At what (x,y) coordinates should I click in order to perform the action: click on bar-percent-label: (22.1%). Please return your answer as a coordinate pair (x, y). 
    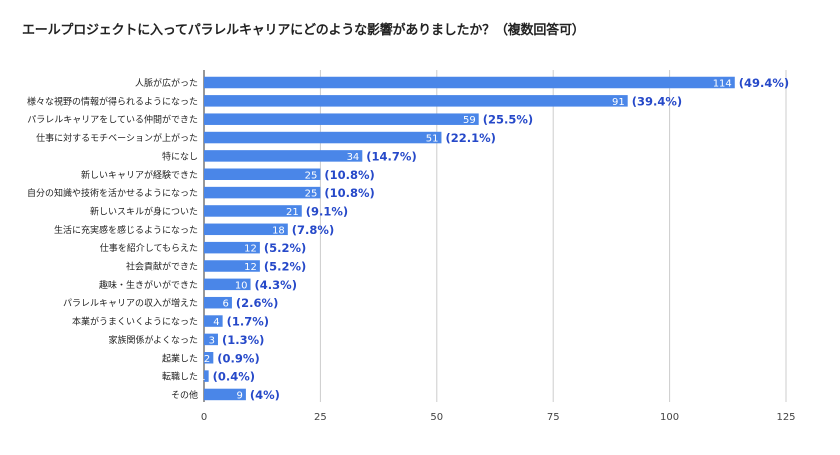
    Looking at the image, I should click on (470, 138).